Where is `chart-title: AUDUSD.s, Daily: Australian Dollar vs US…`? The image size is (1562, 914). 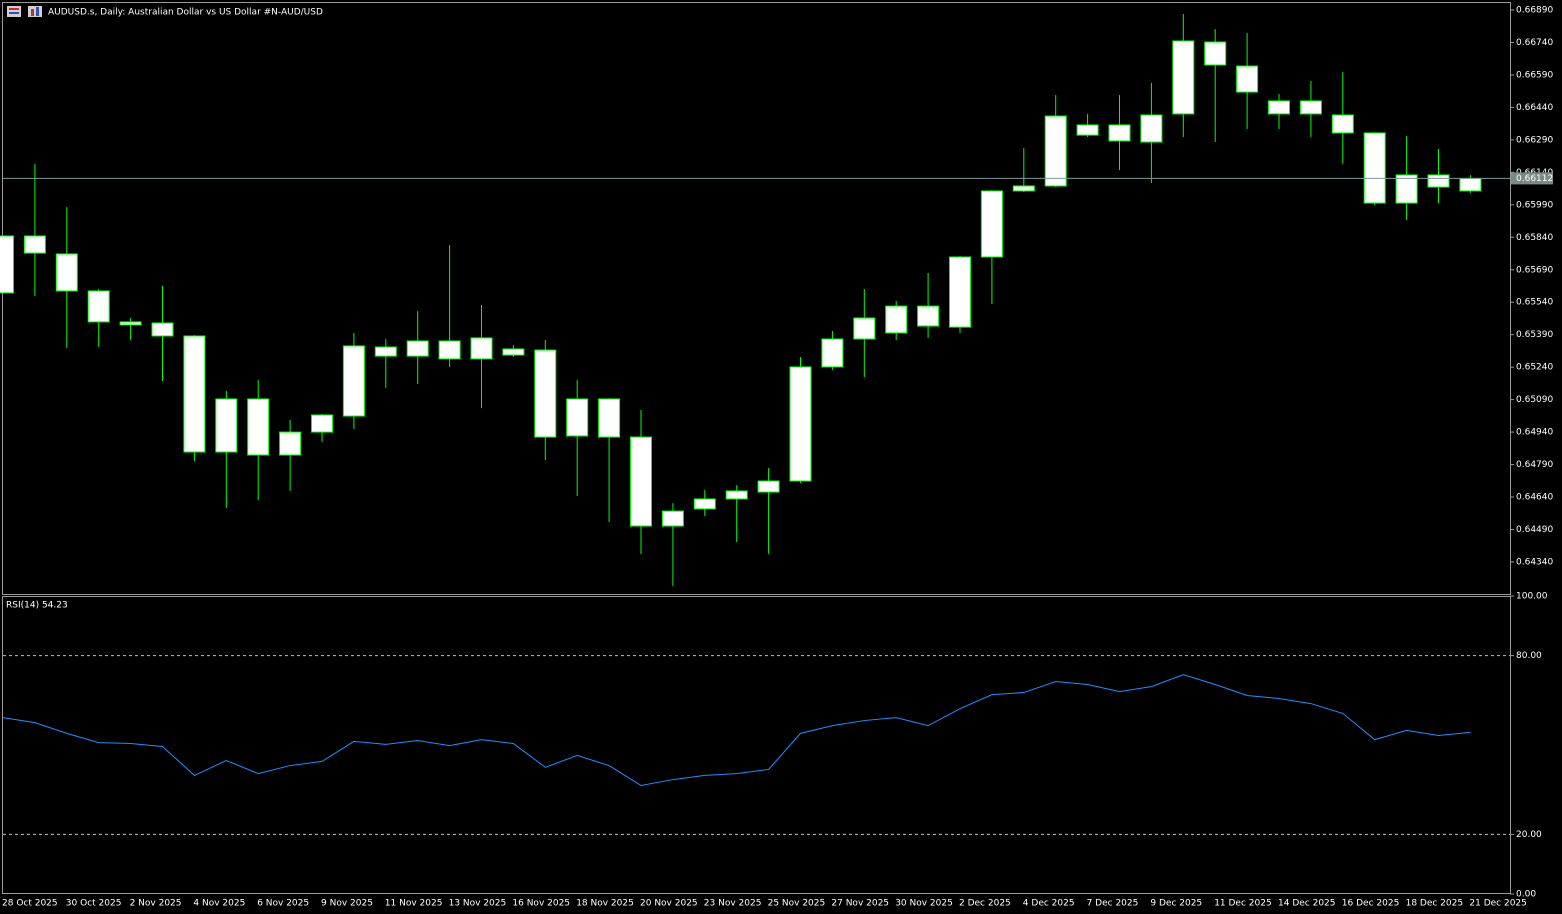
chart-title: AUDUSD.s, Daily: Australian Dollar vs US… is located at coordinates (185, 13).